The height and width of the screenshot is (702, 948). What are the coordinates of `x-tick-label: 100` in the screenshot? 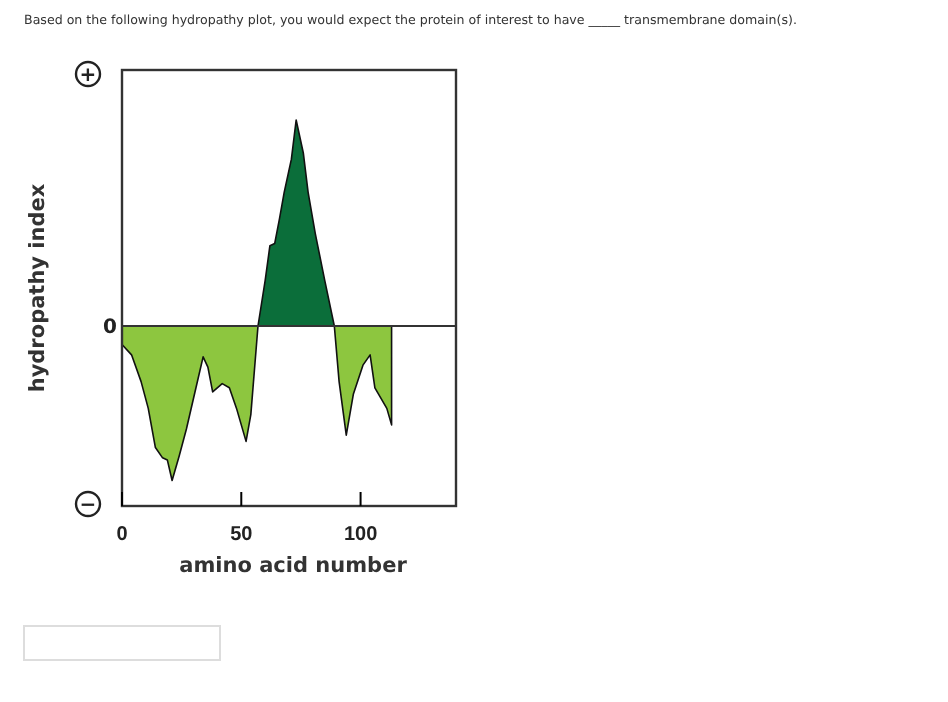 It's located at (361, 535).